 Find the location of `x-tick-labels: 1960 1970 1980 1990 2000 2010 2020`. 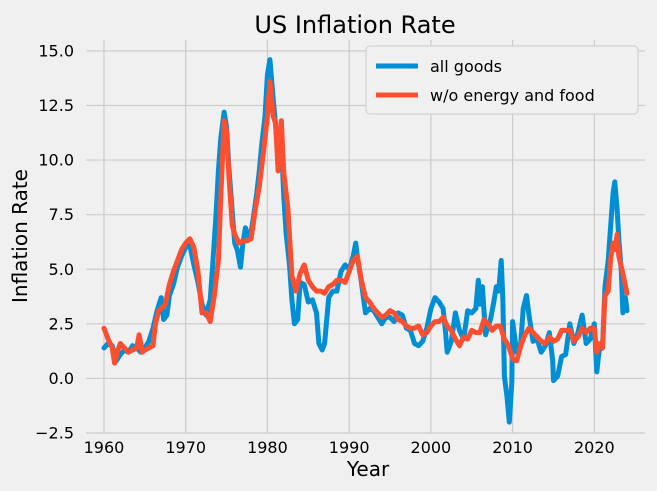

x-tick-labels: 1960 1970 1980 1990 2000 2010 2020 is located at coordinates (349, 447).